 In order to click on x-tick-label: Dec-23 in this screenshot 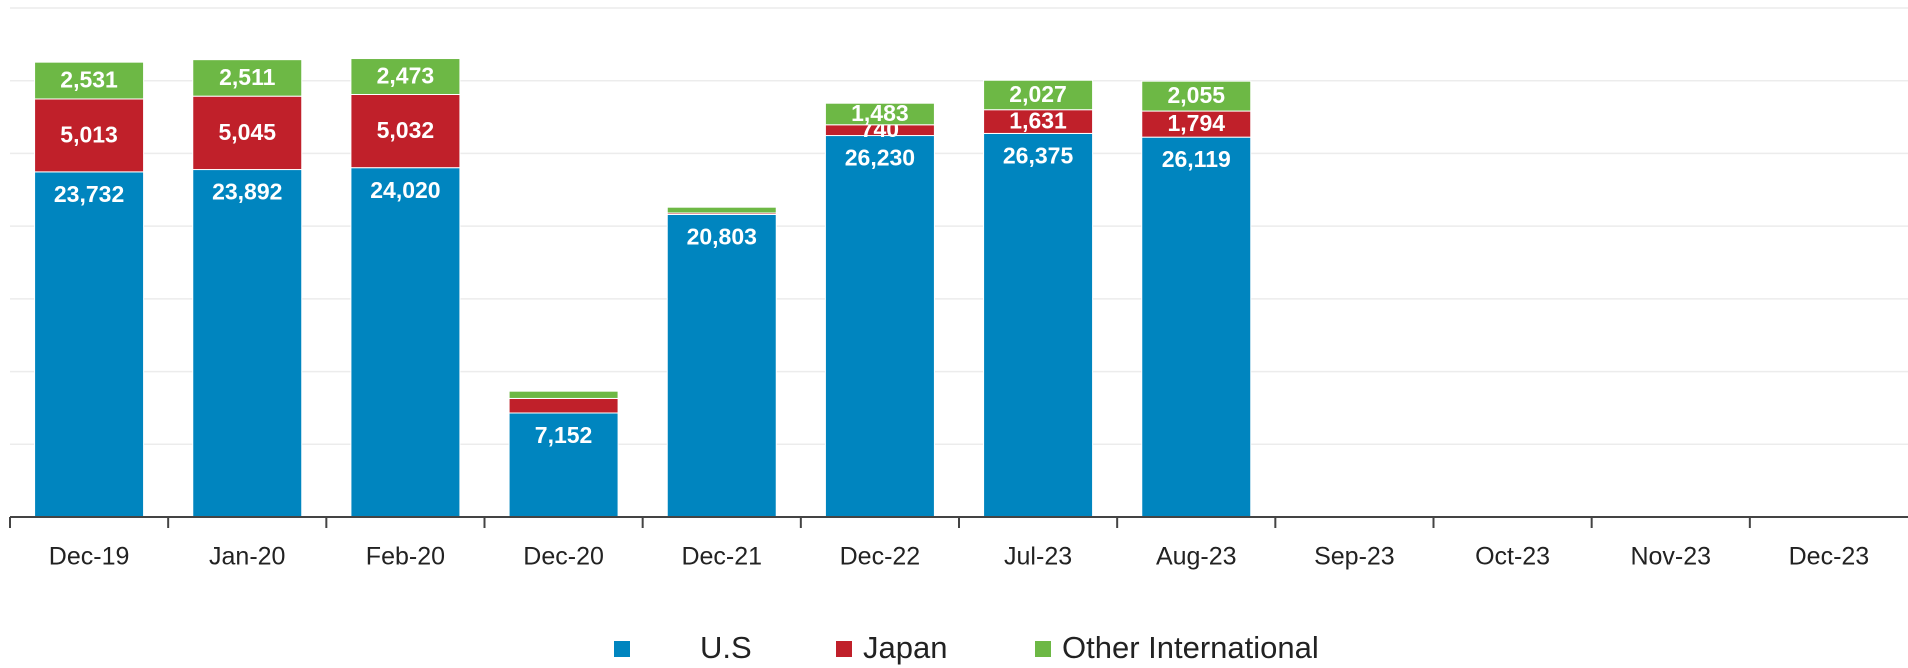, I will do `click(1829, 557)`.